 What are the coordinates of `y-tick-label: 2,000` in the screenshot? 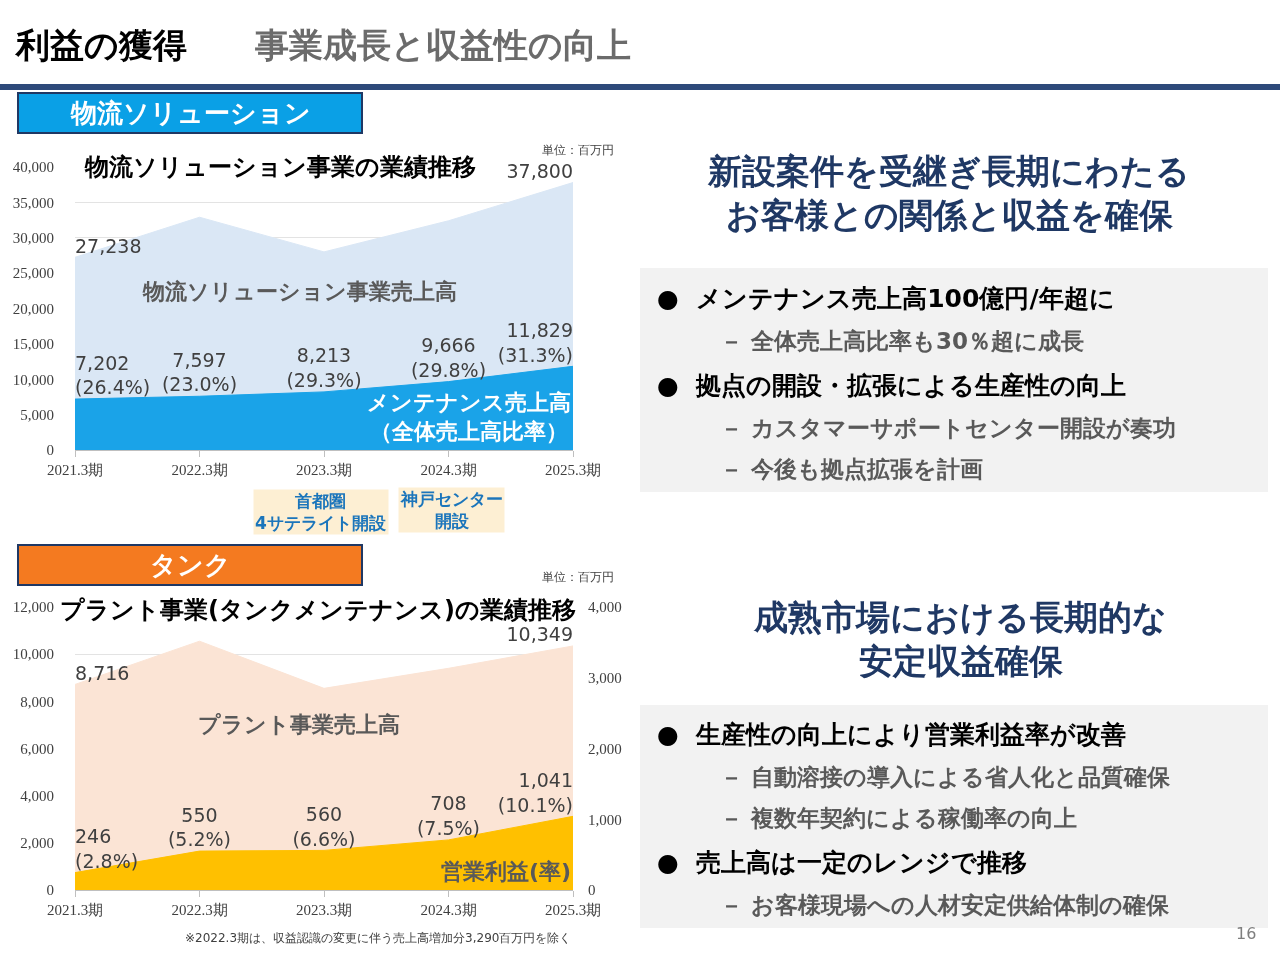 It's located at (37, 843).